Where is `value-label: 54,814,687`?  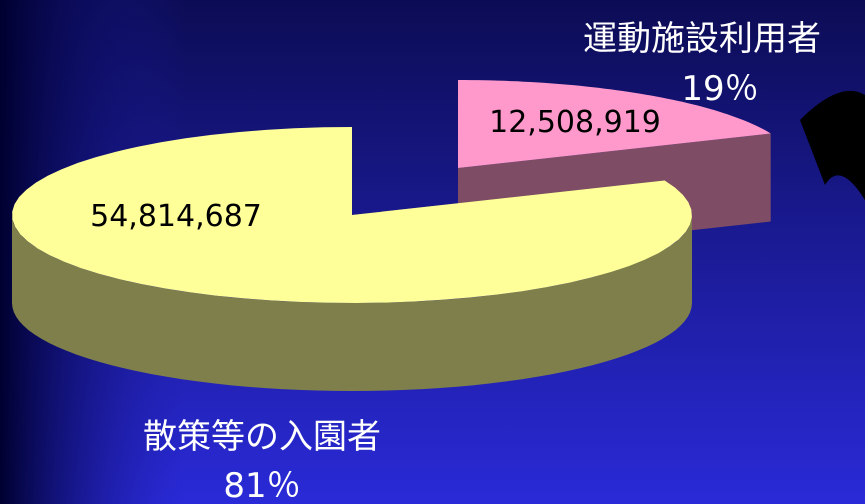 value-label: 54,814,687 is located at coordinates (176, 216).